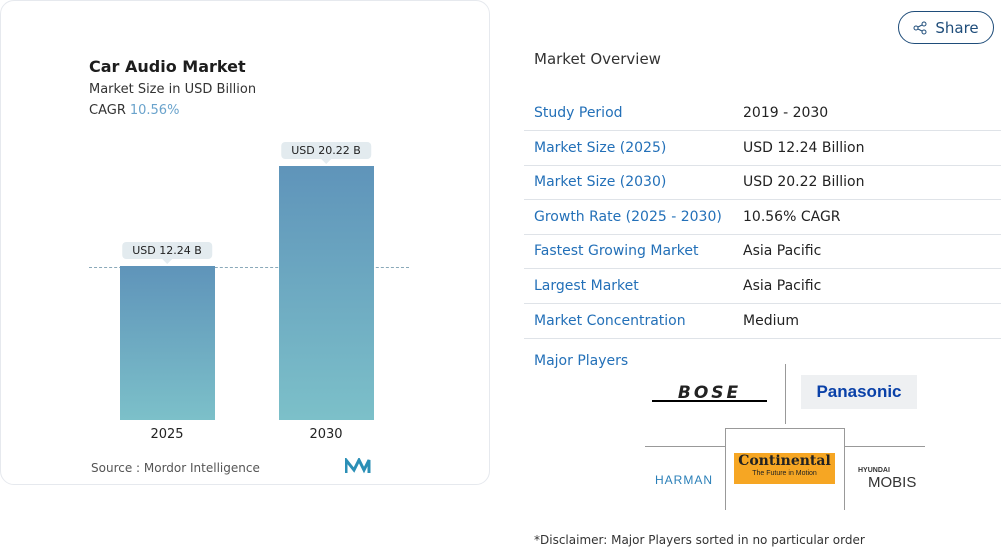 This screenshot has width=1001, height=560. I want to click on mobis-logo: MOBIS, so click(892, 482).